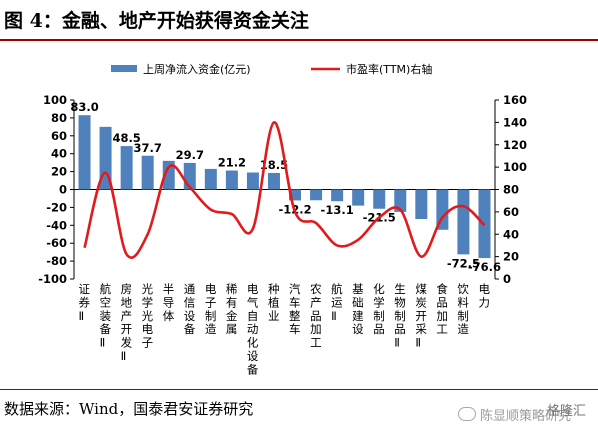 The width and height of the screenshot is (598, 439). I want to click on left-axis-tick-label: 40, so click(59, 154).